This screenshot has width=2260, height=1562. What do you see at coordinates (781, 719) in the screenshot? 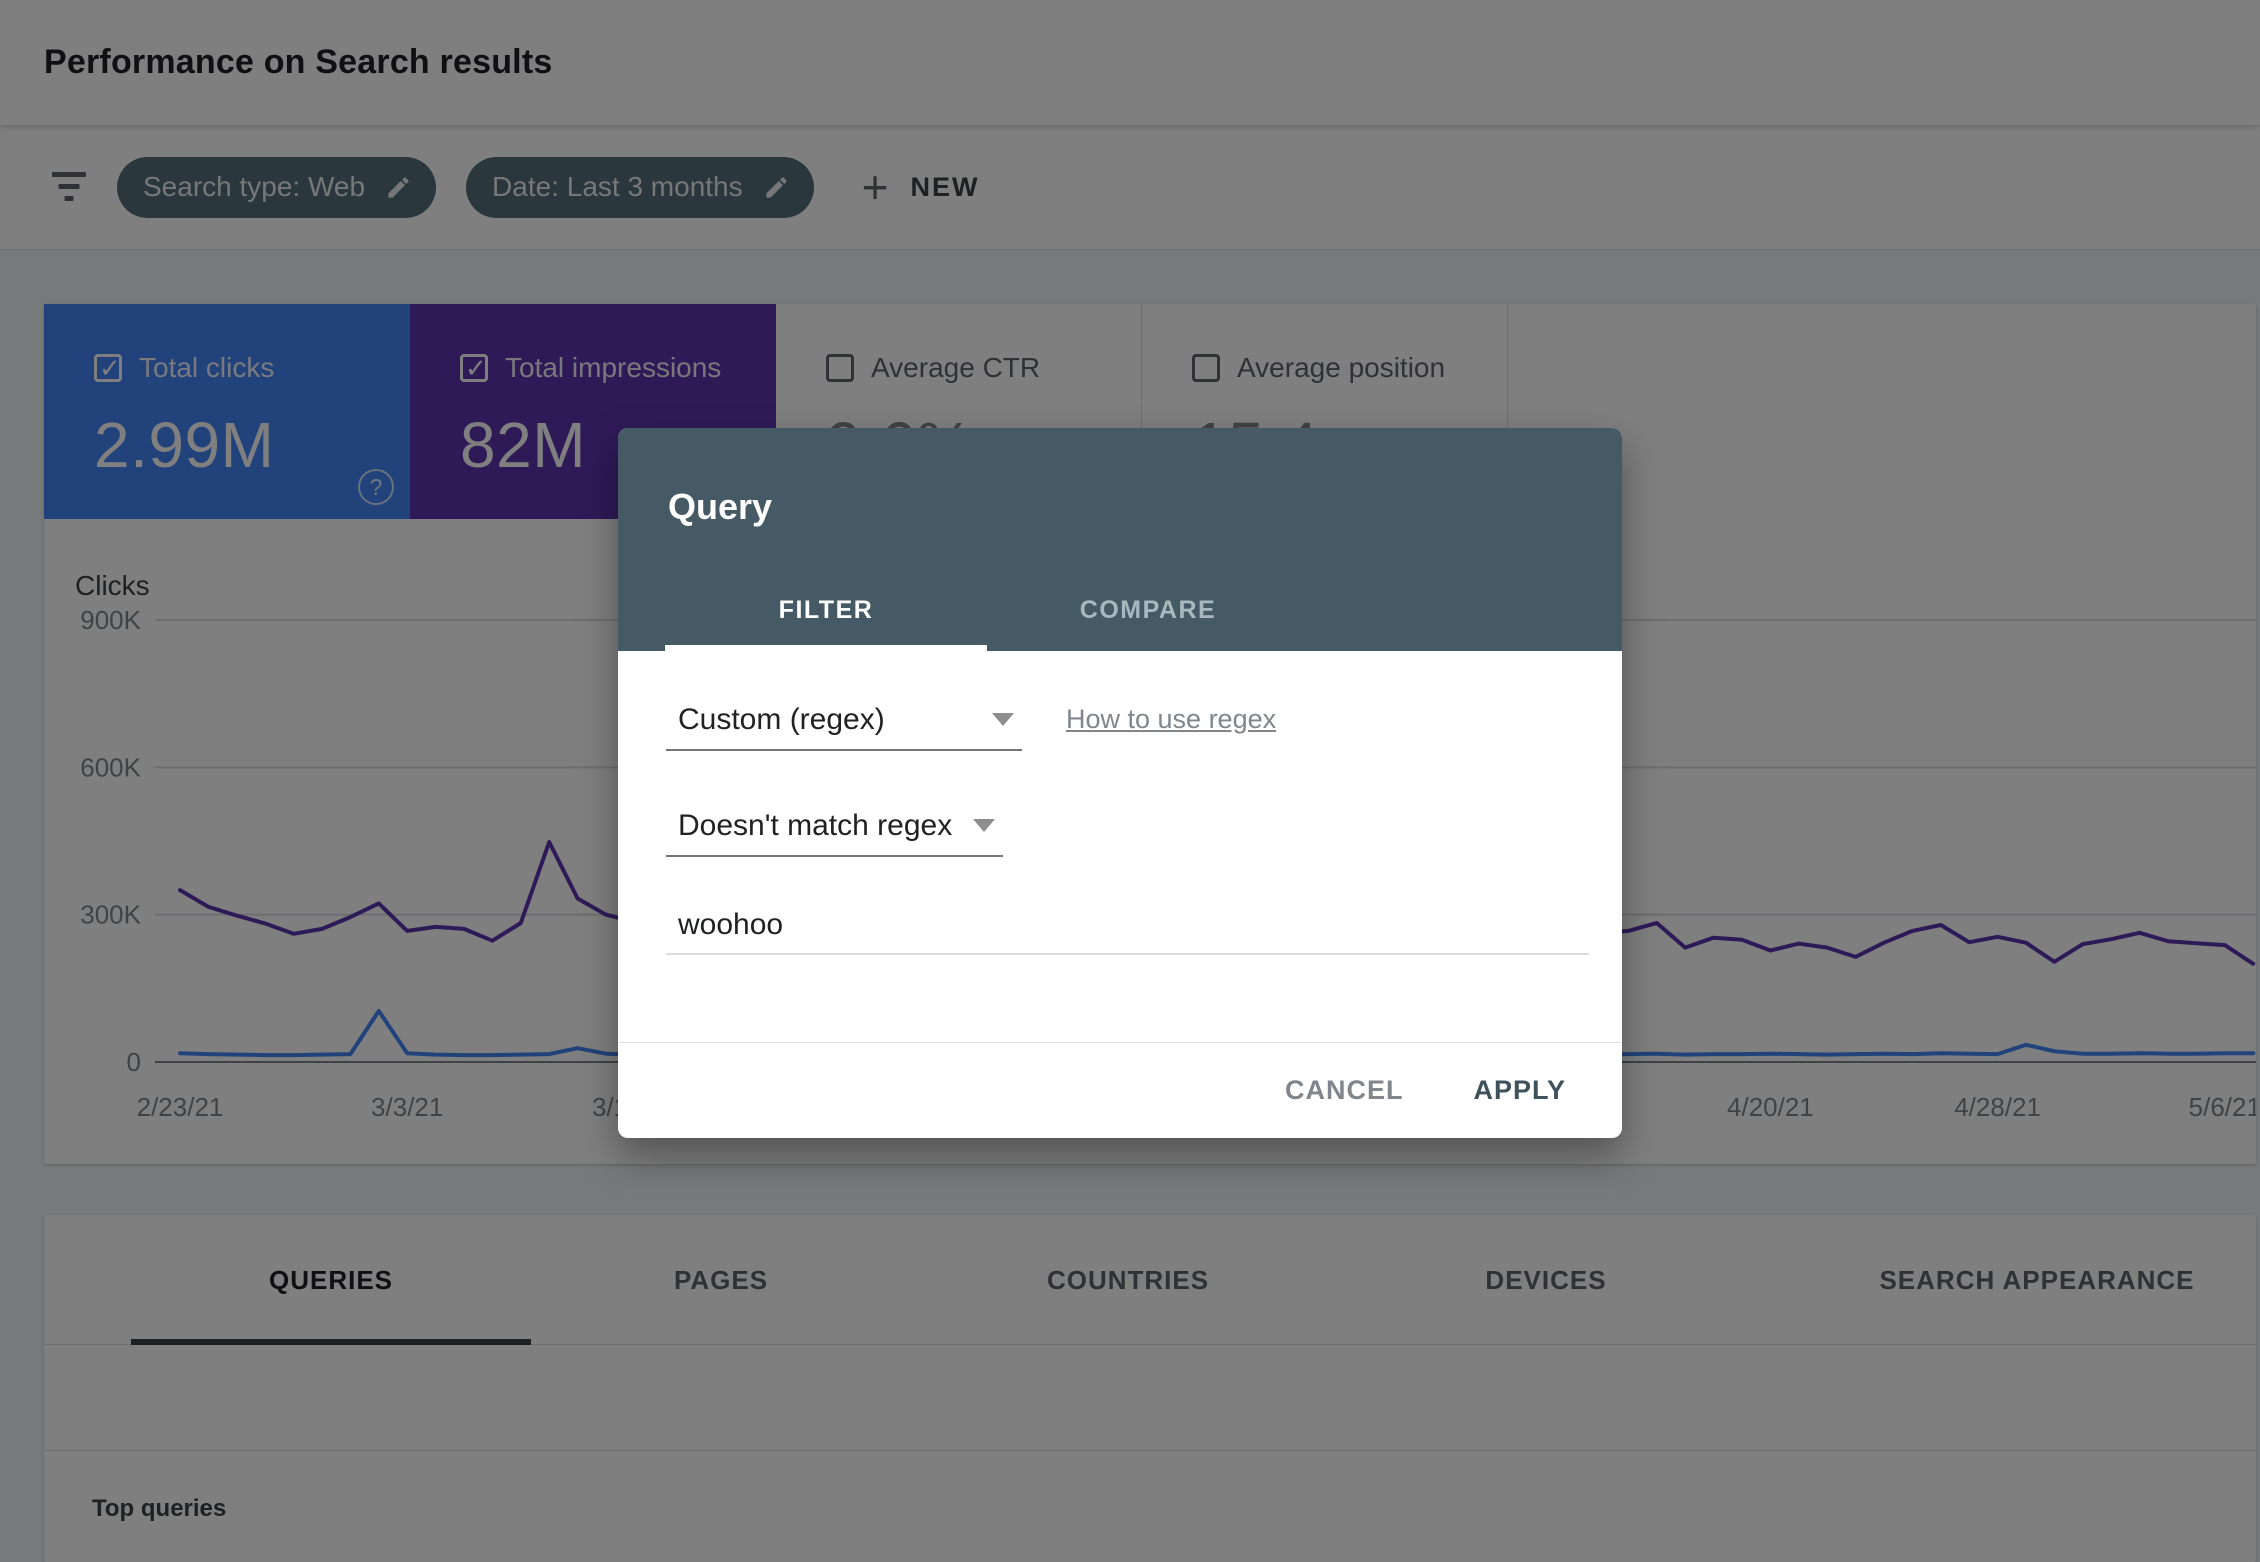
I see `filter-type-value: Custom (regex)` at bounding box center [781, 719].